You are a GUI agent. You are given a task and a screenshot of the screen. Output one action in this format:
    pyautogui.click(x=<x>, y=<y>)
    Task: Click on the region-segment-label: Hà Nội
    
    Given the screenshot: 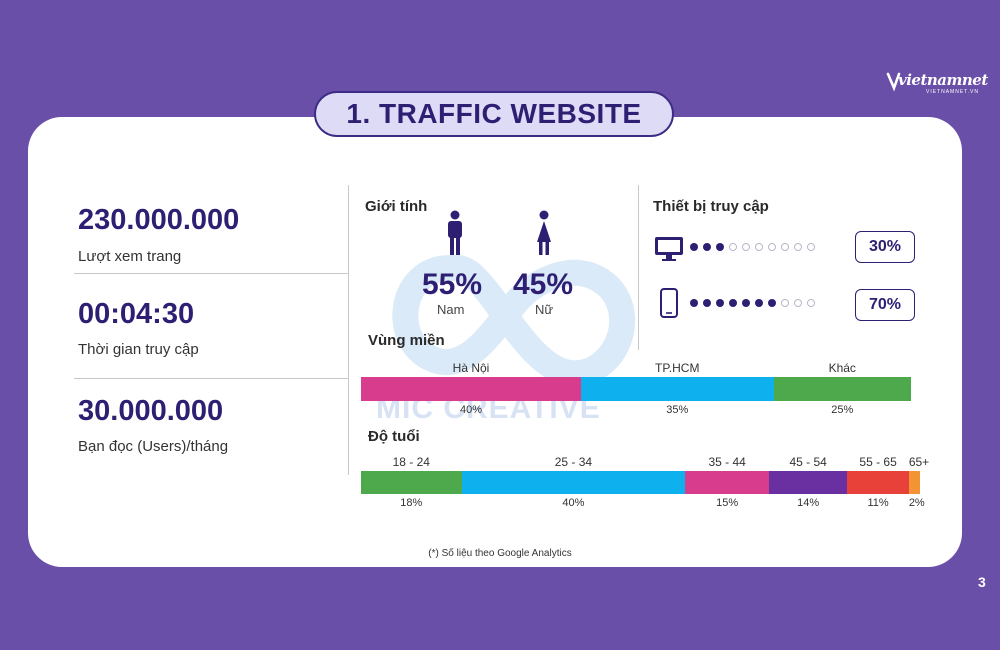 What is the action you would take?
    pyautogui.click(x=471, y=368)
    